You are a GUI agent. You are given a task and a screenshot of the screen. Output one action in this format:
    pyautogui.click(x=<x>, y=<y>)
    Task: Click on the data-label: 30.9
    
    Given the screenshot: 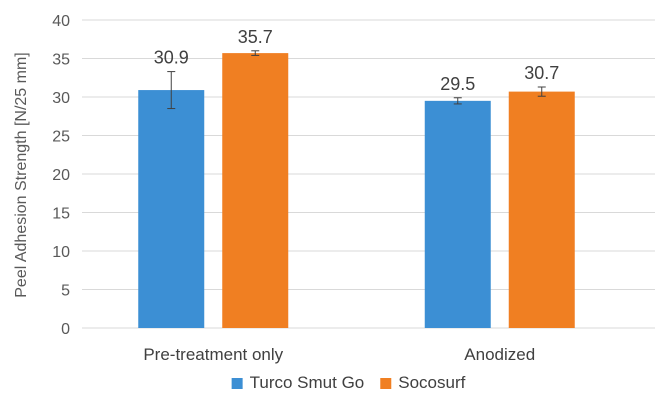 What is the action you would take?
    pyautogui.click(x=171, y=58)
    